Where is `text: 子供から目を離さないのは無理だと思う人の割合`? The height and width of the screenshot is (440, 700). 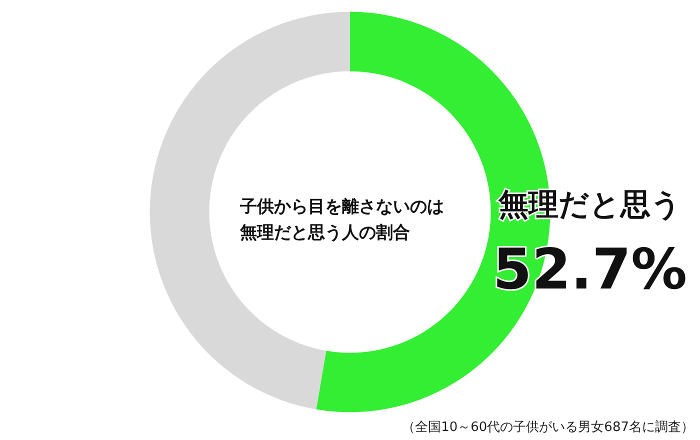
text: 子供から目を離さないのは無理だと思う人の割合 is located at coordinates (341, 220).